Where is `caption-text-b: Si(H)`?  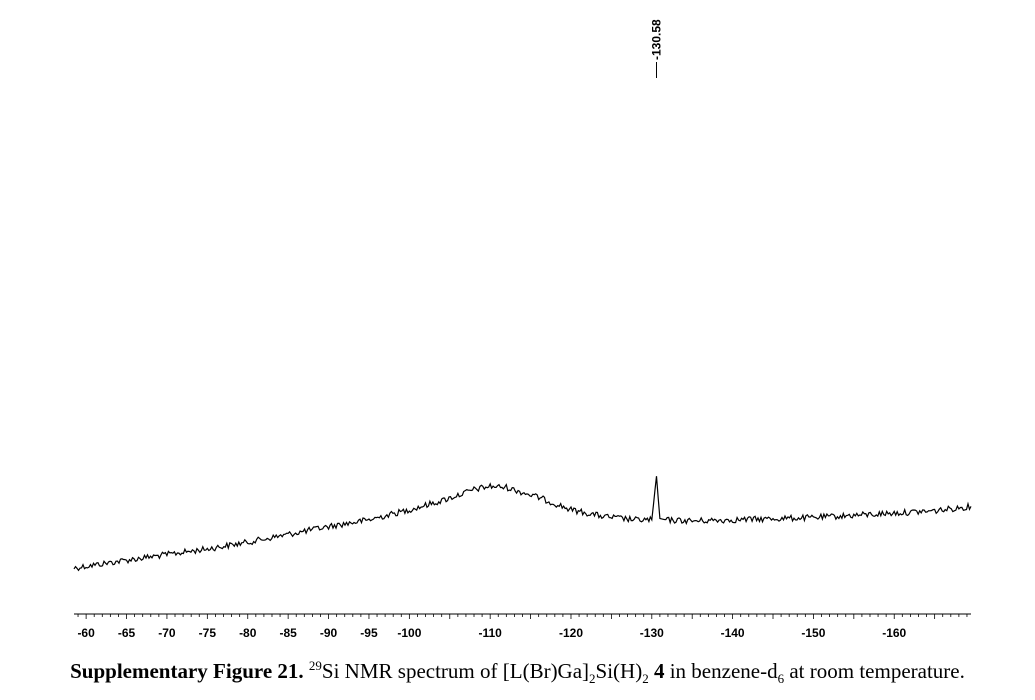
caption-text-b: Si(H) is located at coordinates (619, 671).